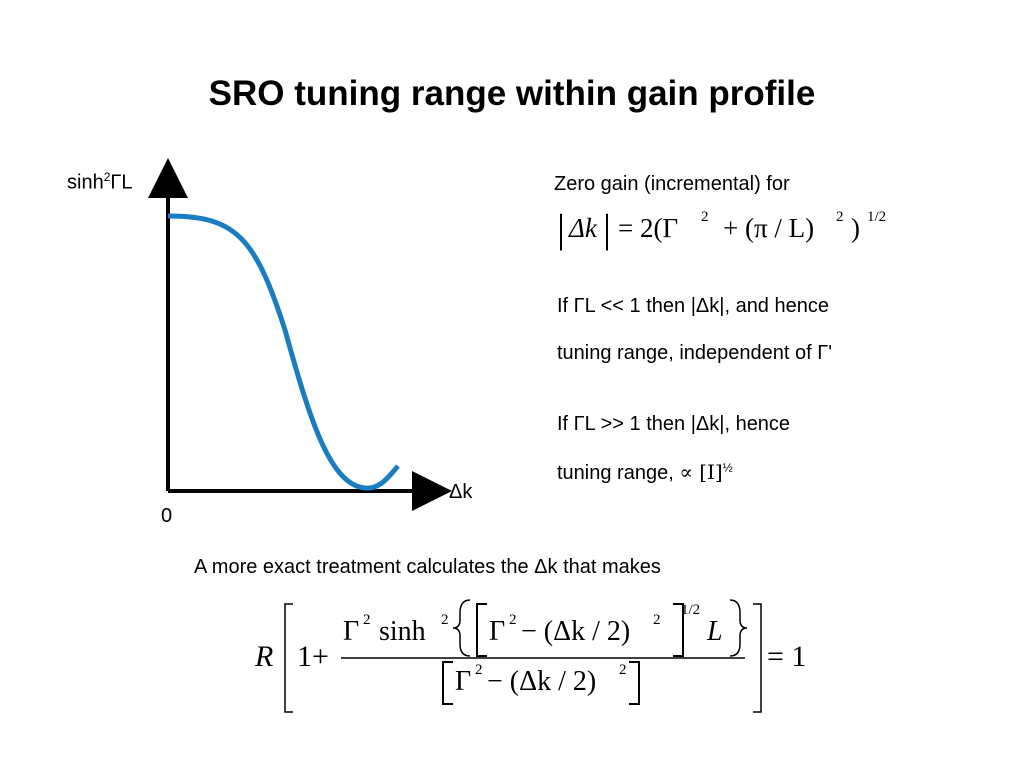 The width and height of the screenshot is (1024, 768). What do you see at coordinates (693, 306) in the screenshot?
I see `case1-line1: If ΓL << 1 then |Δk|, and hence` at bounding box center [693, 306].